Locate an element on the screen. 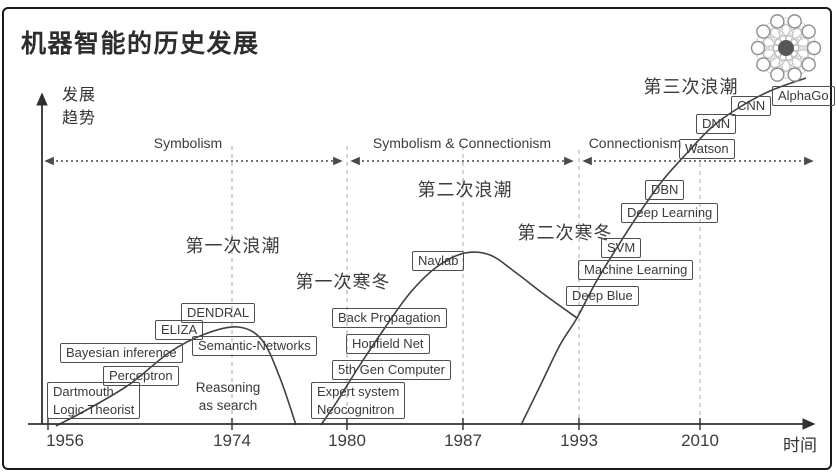 Image resolution: width=836 pixels, height=475 pixels. x-tick-label-1987: 1987 is located at coordinates (463, 440).